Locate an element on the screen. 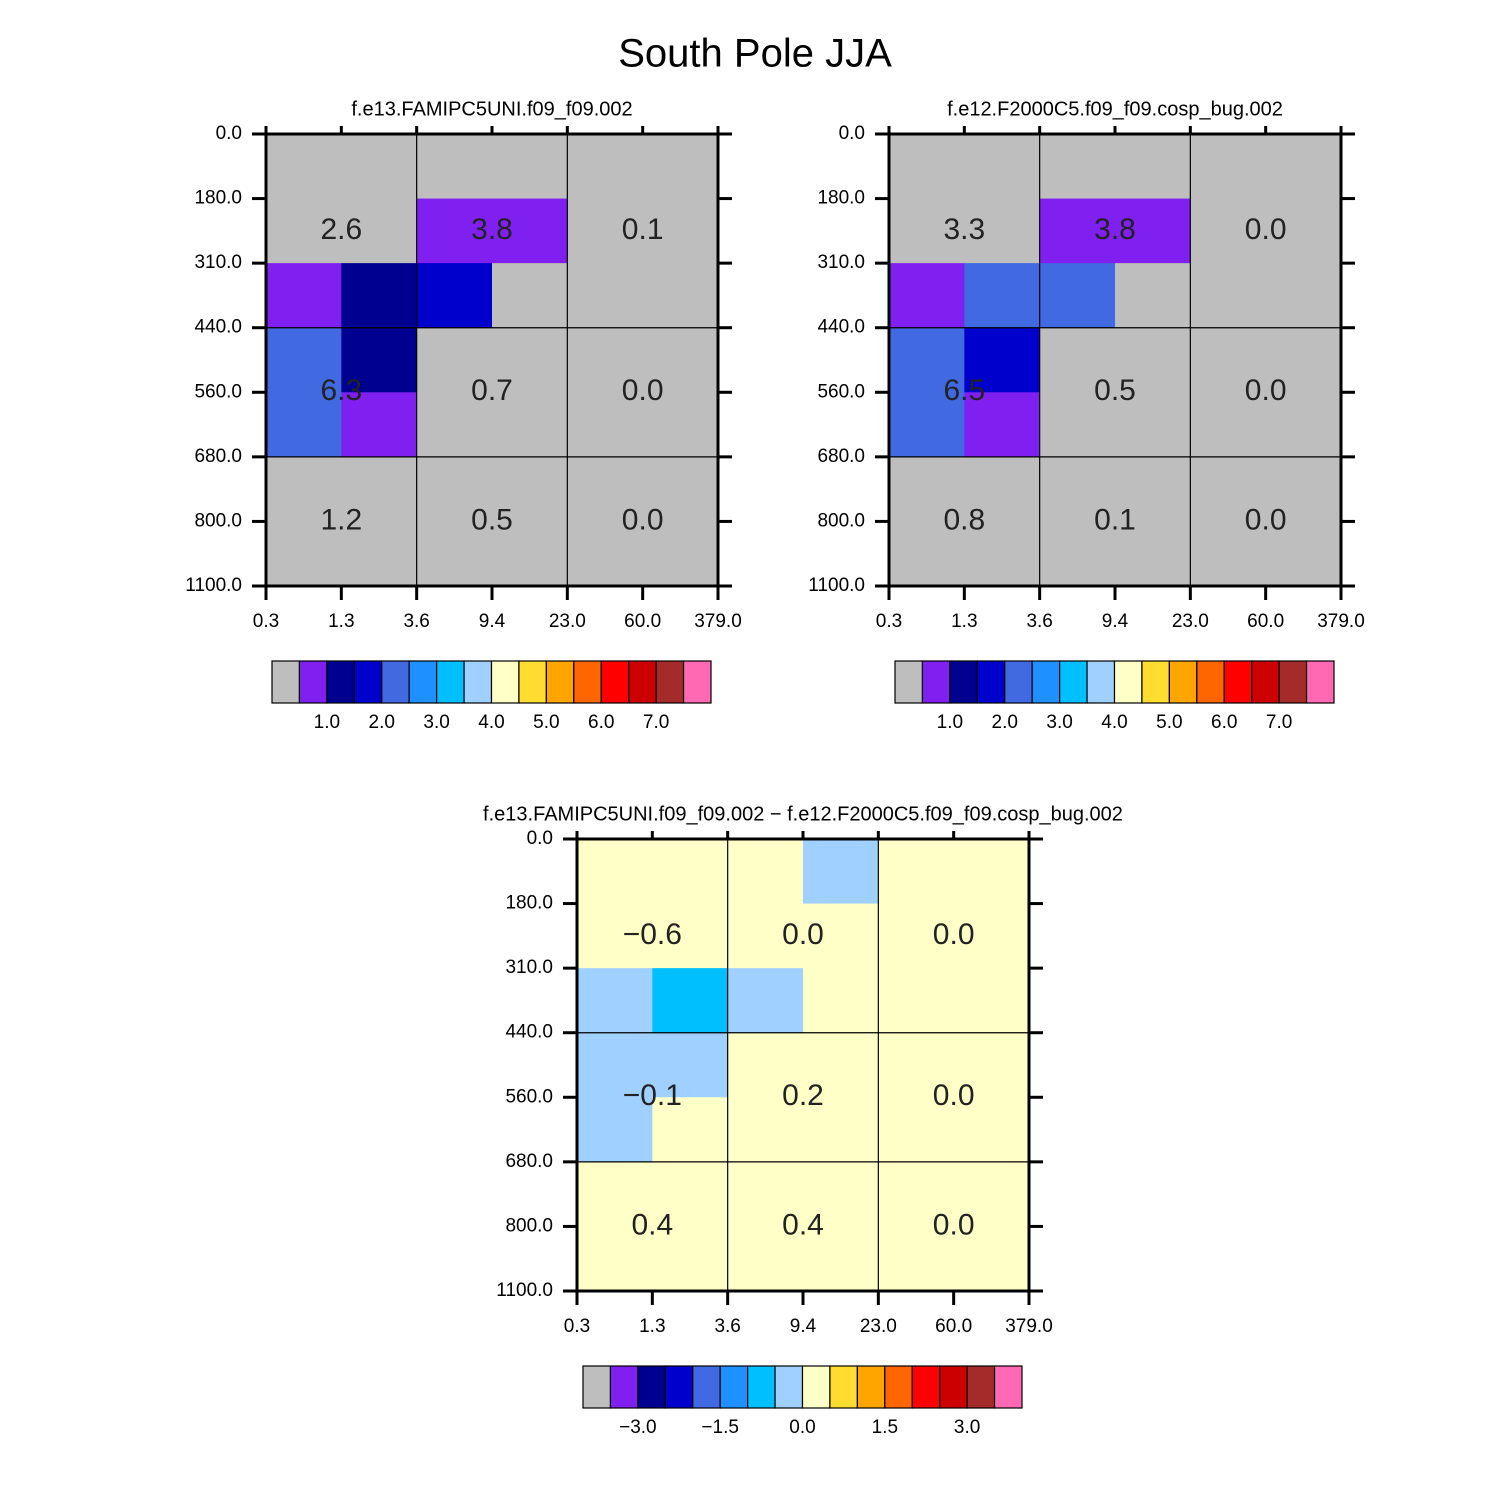 Image resolution: width=1510 pixels, height=1510 pixels. summary-label: 0.1 is located at coordinates (1115, 519).